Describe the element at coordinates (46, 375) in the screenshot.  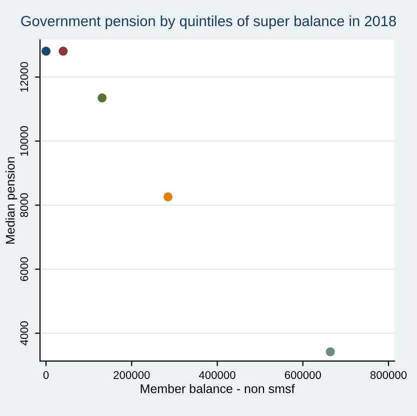
I see `x-tick-label: 0` at that location.